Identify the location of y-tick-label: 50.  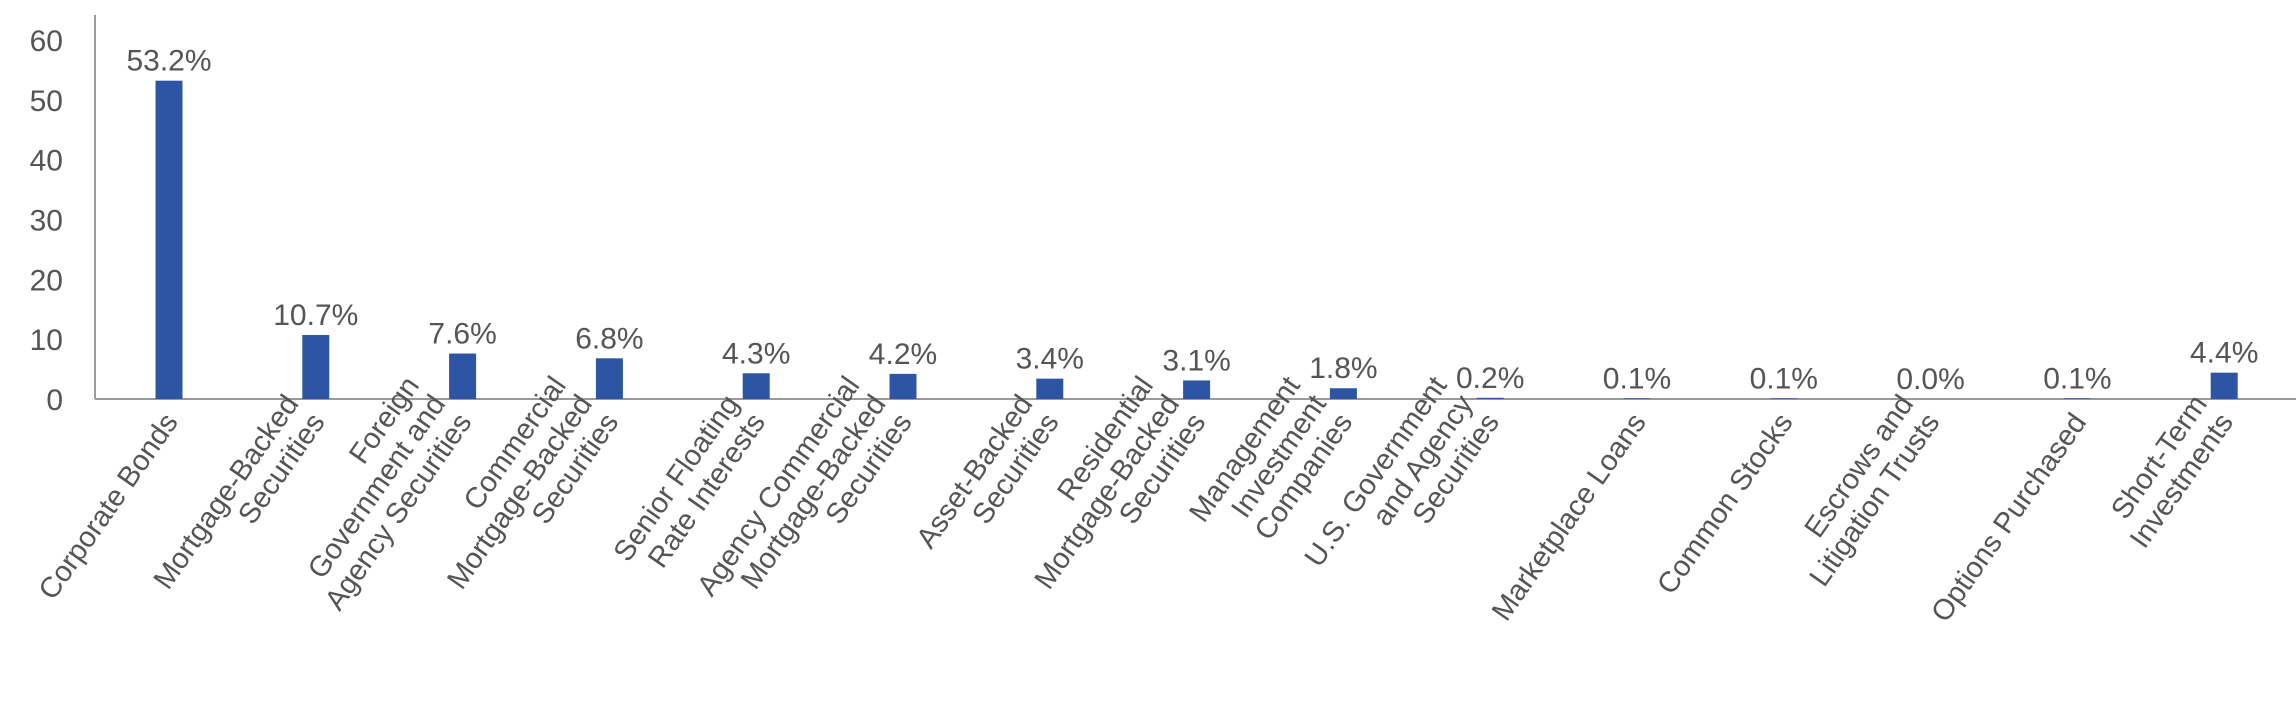
(46, 101).